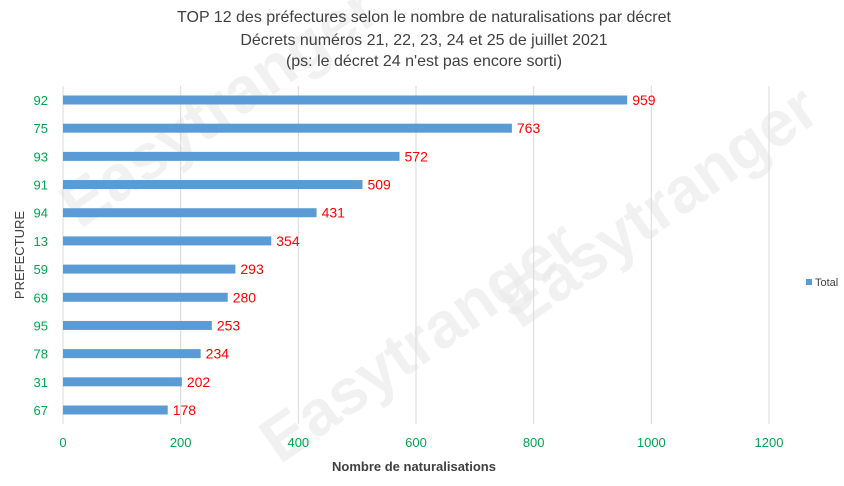 The height and width of the screenshot is (486, 844). I want to click on data-label: 431, so click(334, 213).